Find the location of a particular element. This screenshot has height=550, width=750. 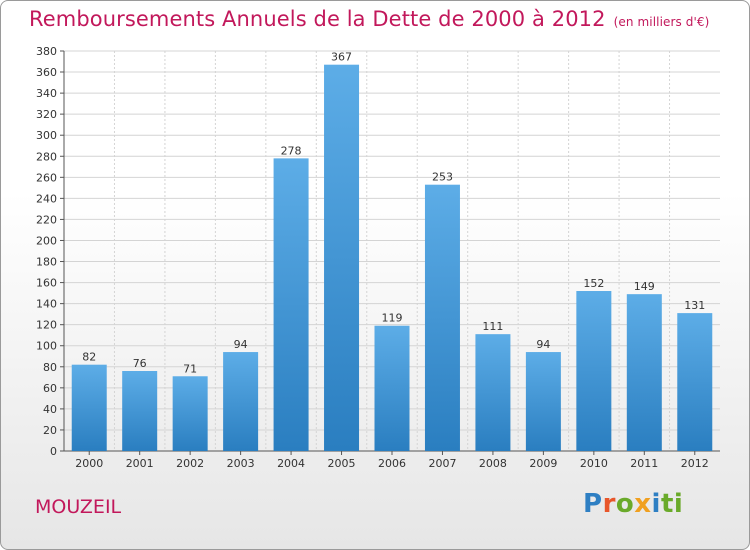

proxiti-logo: Proxiti is located at coordinates (633, 504).